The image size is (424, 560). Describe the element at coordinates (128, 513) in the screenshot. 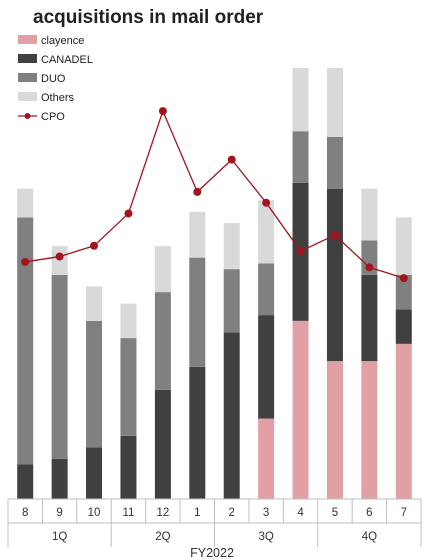

I see `x-tick-label-11: 11` at that location.